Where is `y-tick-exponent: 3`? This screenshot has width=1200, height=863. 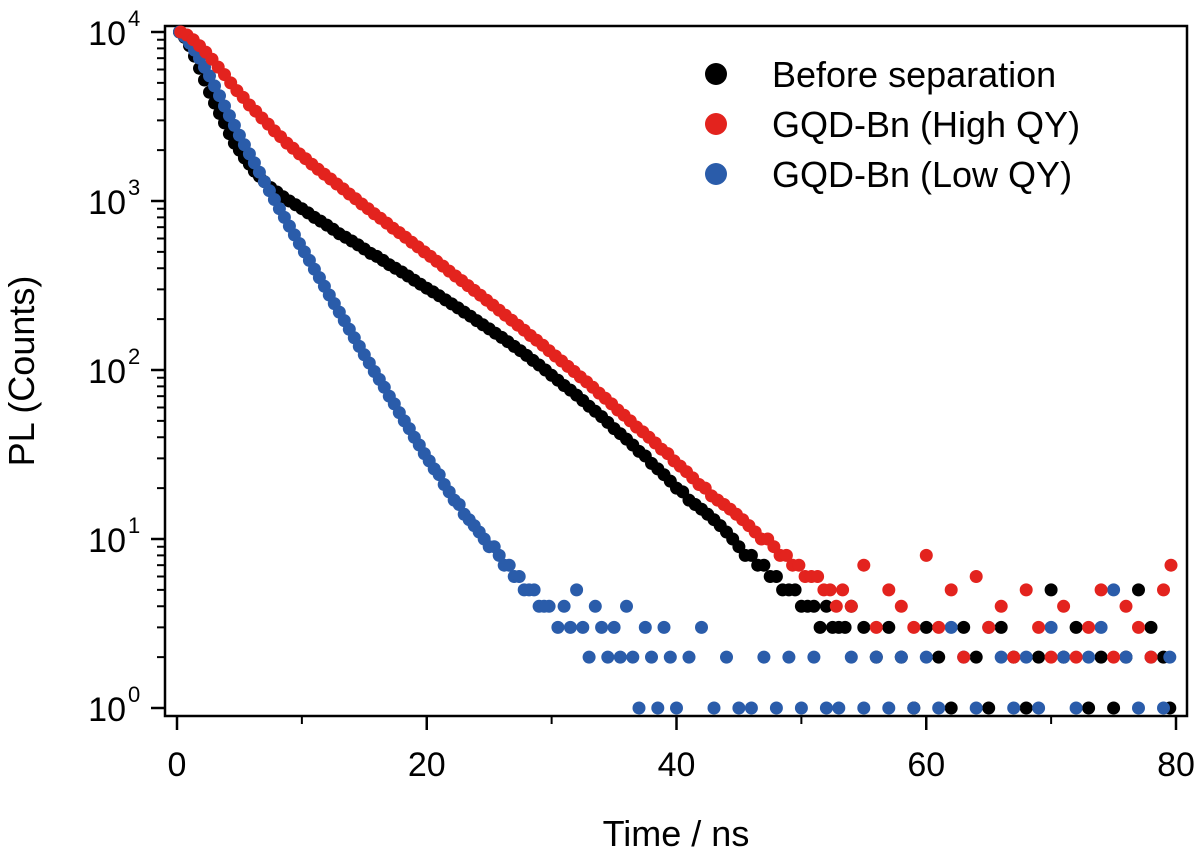
y-tick-exponent: 3 is located at coordinates (134, 187).